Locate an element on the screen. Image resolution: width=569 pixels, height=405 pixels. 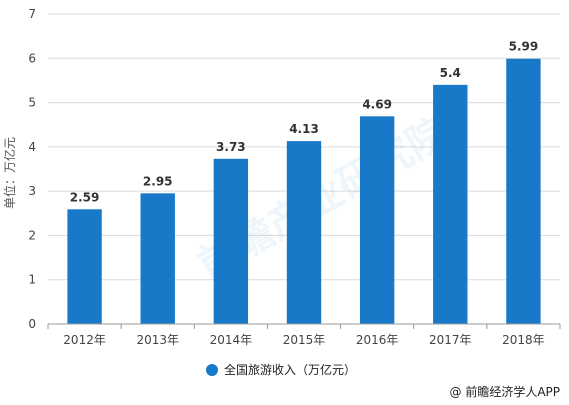
data-label: 4.13 is located at coordinates (304, 129).